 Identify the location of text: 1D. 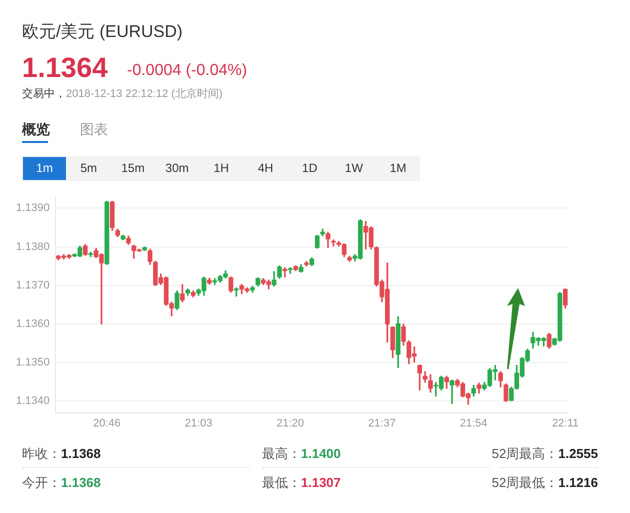
(309, 168).